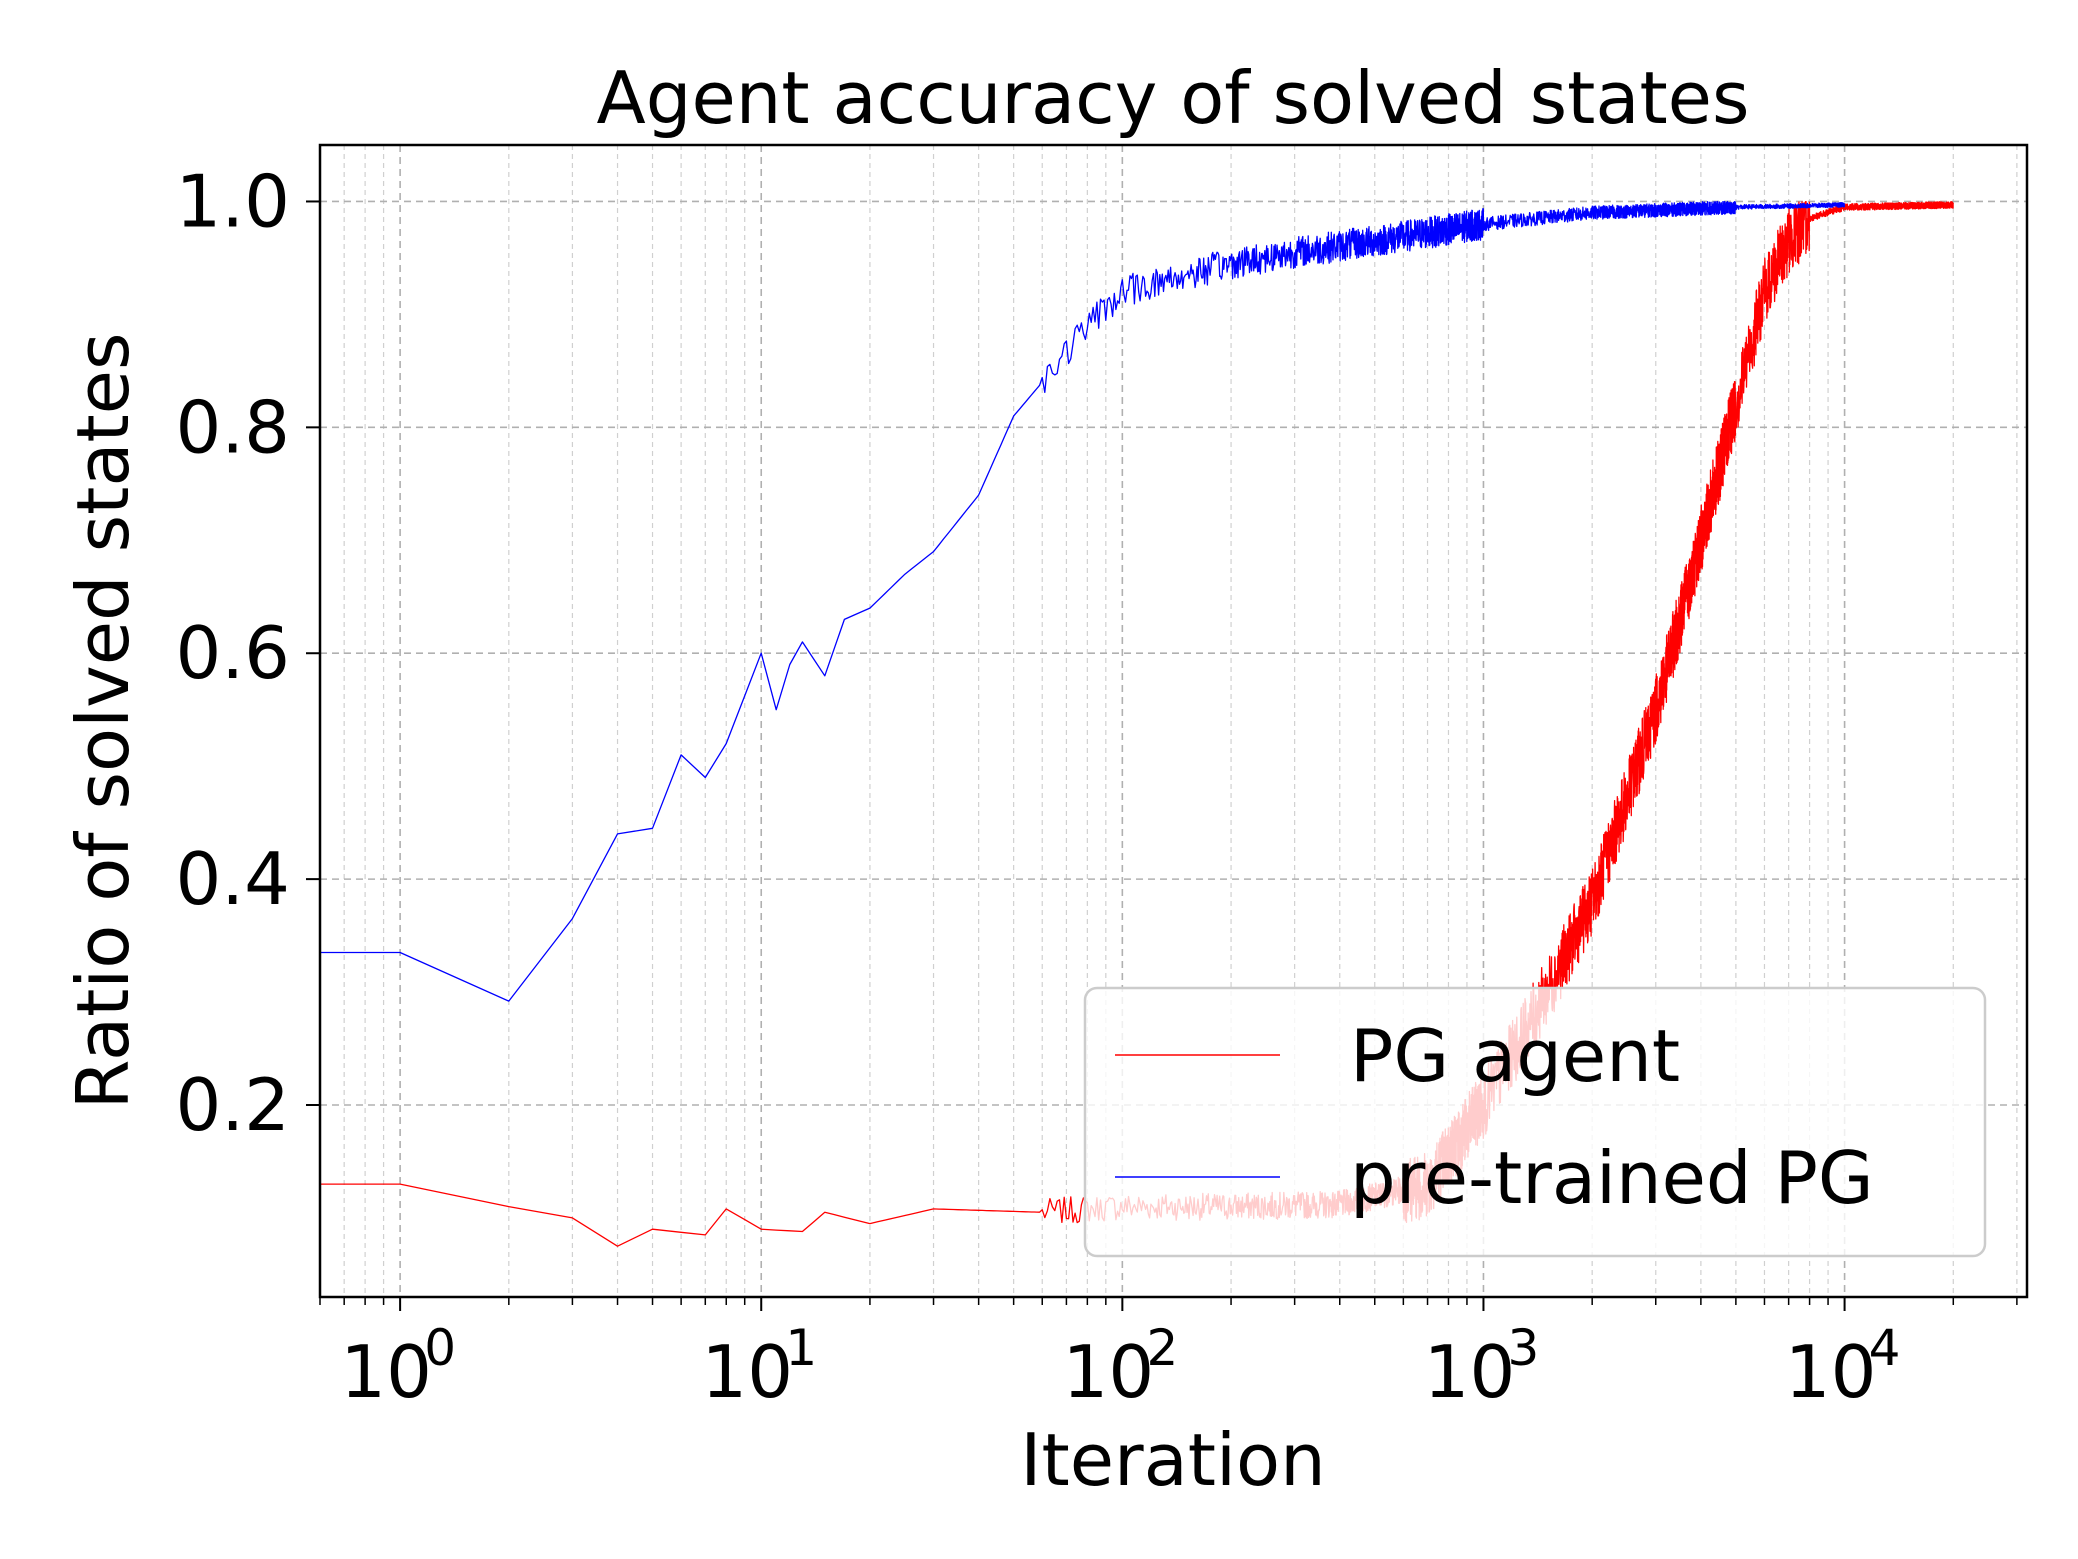 This screenshot has width=2078, height=1559. Describe the element at coordinates (1173, 98) in the screenshot. I see `chart-title: Agent accuracy of solved states` at that location.